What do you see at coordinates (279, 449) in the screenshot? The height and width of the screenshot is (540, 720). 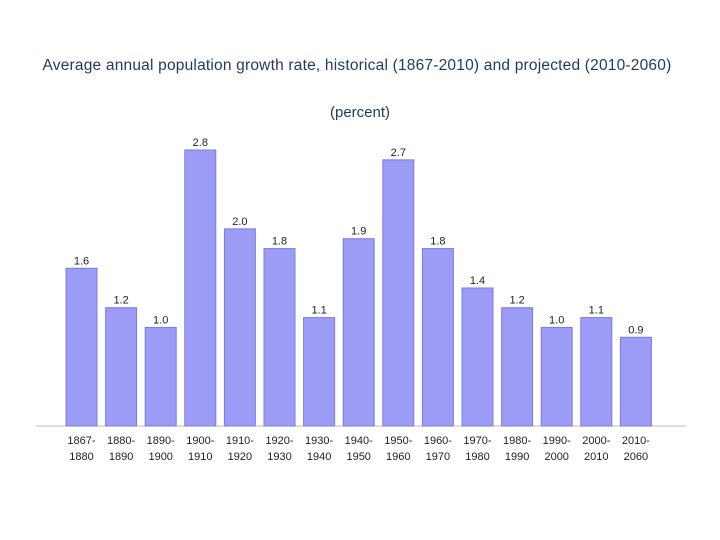 I see `x-tick-label-5: 1920-1930` at bounding box center [279, 449].